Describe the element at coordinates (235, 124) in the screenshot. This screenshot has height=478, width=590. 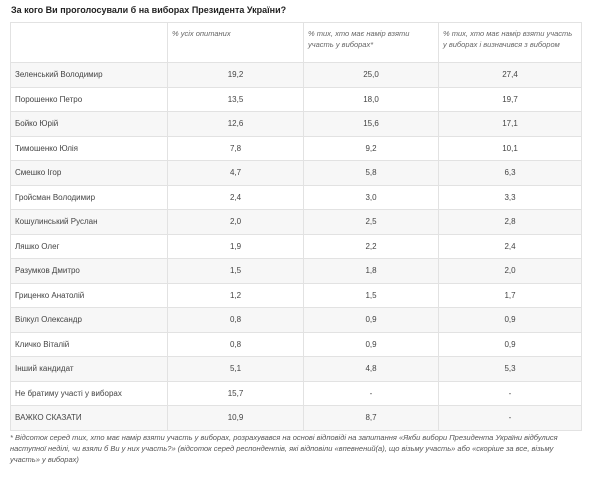
I see `value-all-respondents: 12,6` at that location.